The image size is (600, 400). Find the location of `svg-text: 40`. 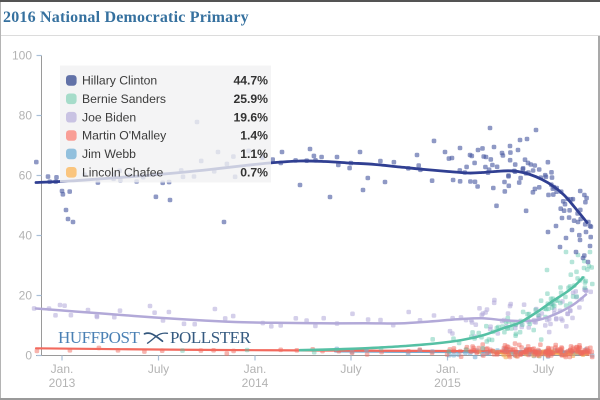

svg-text: 40 is located at coordinates (26, 236).